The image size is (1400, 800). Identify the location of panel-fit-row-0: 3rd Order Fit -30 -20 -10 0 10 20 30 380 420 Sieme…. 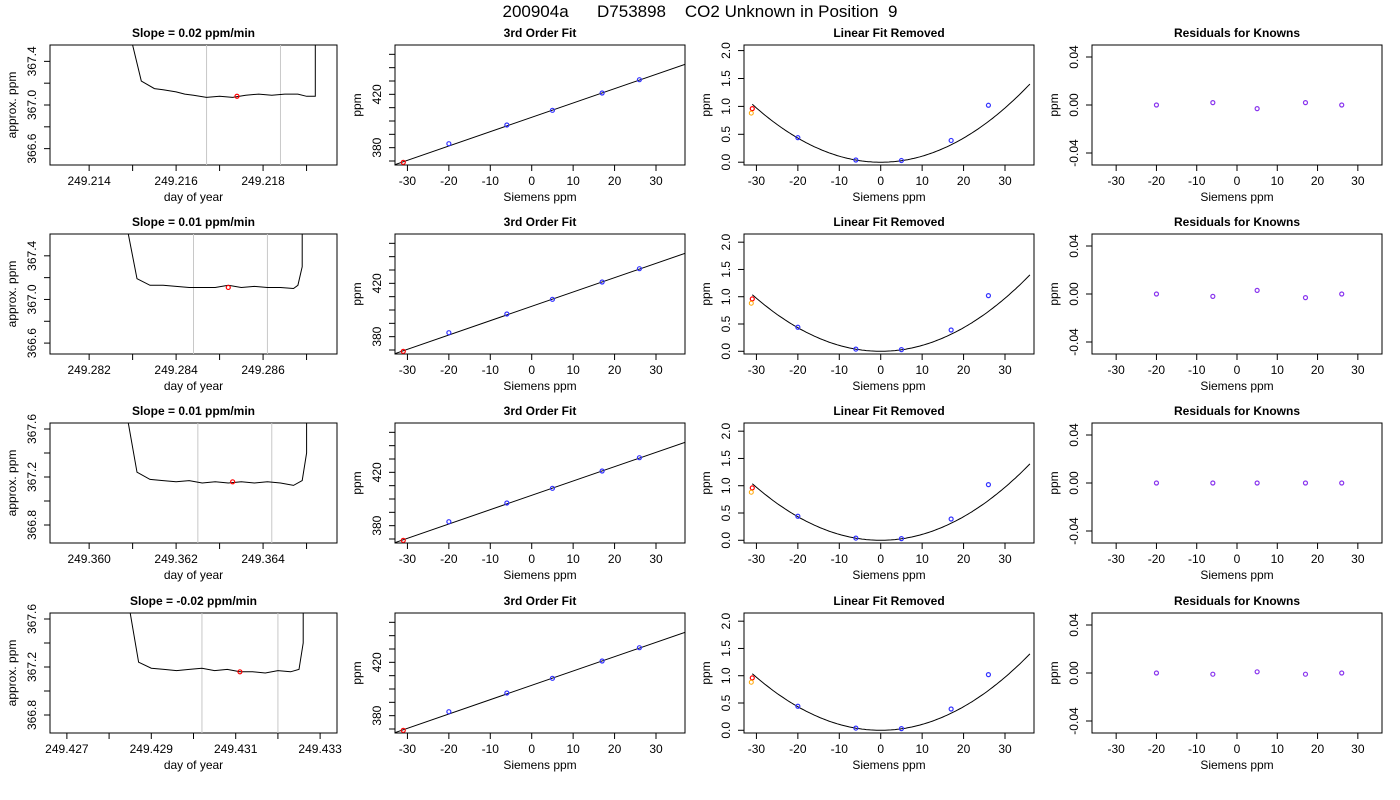
(518, 115).